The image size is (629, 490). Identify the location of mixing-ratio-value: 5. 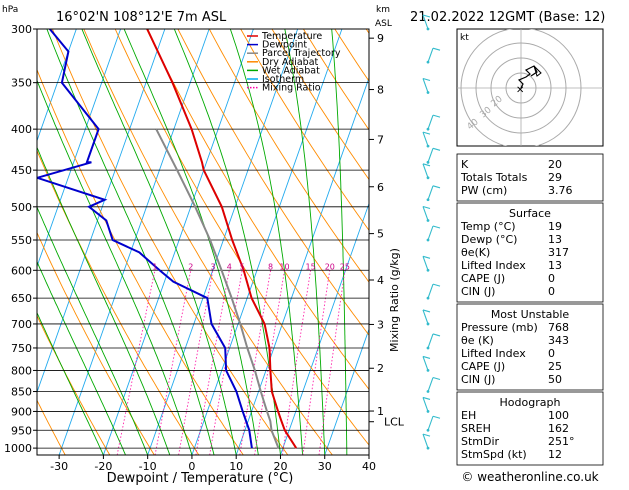
(242, 266).